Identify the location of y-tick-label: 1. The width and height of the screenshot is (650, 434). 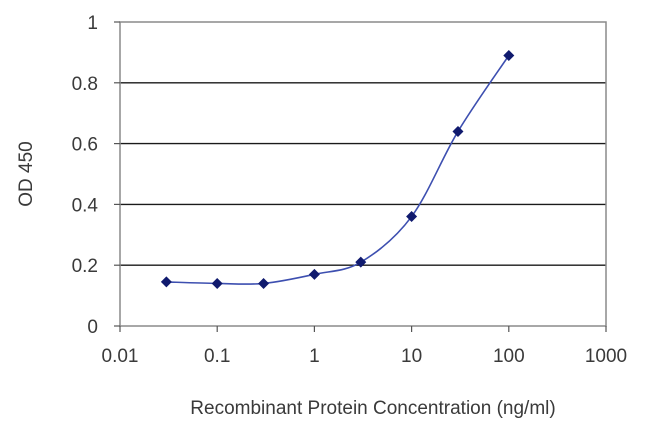
(92, 23).